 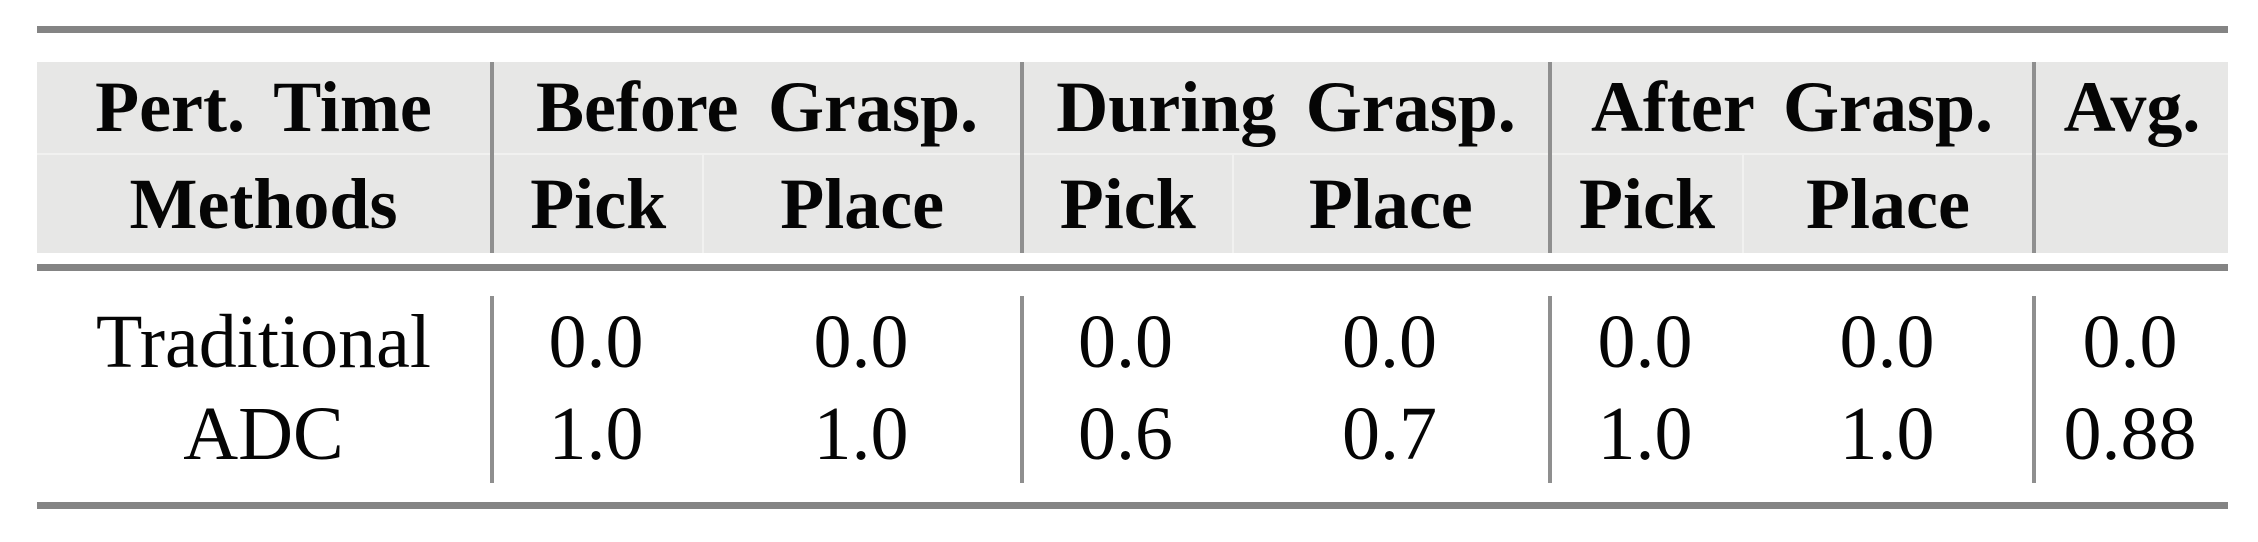 What do you see at coordinates (1390, 203) in the screenshot?
I see `header-during-place: Place` at bounding box center [1390, 203].